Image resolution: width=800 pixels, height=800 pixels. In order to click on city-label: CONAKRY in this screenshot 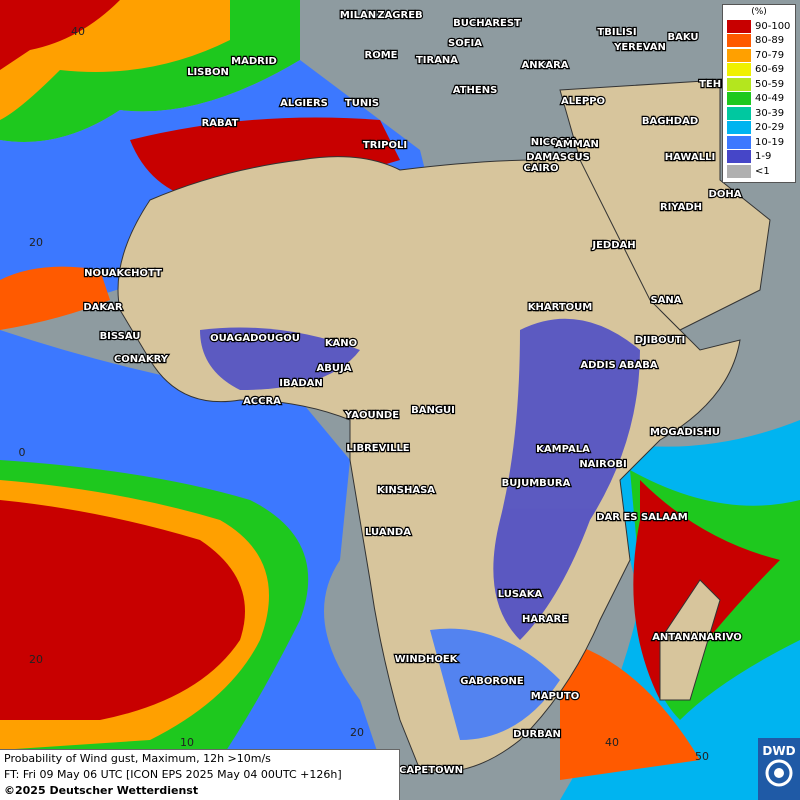, I will do `click(141, 359)`.